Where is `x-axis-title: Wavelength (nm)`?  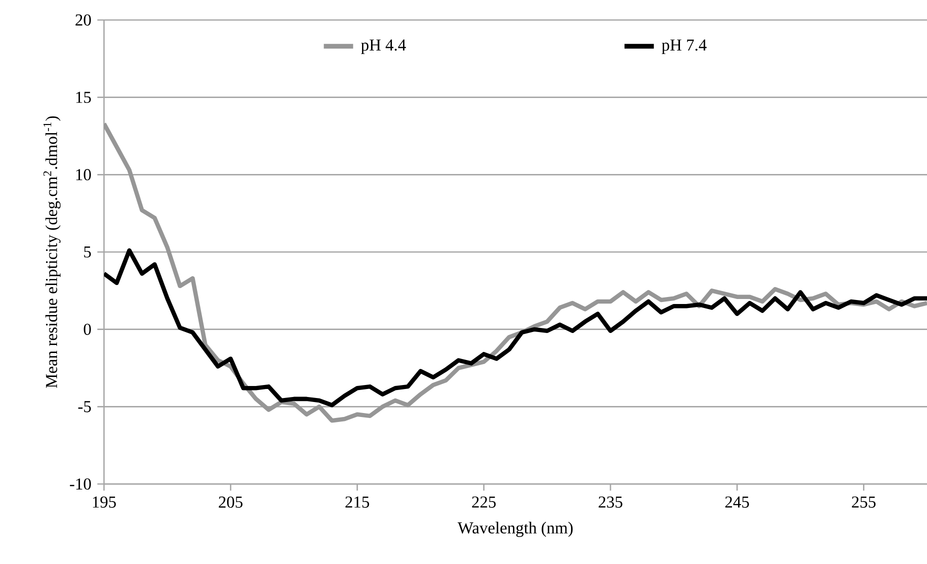
x-axis-title: Wavelength (nm) is located at coordinates (515, 529).